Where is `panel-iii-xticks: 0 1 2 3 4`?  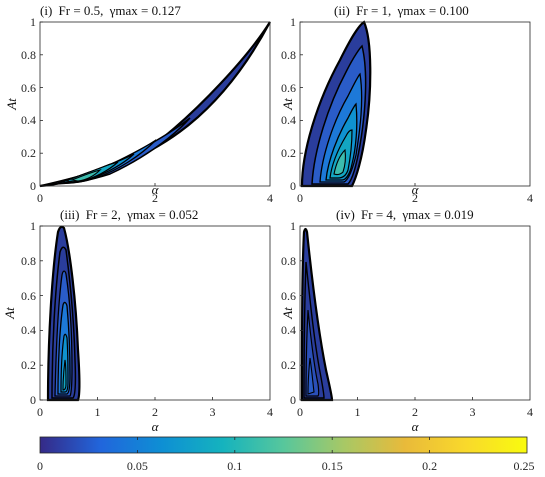 panel-iii-xticks: 0 1 2 3 4 is located at coordinates (155, 408).